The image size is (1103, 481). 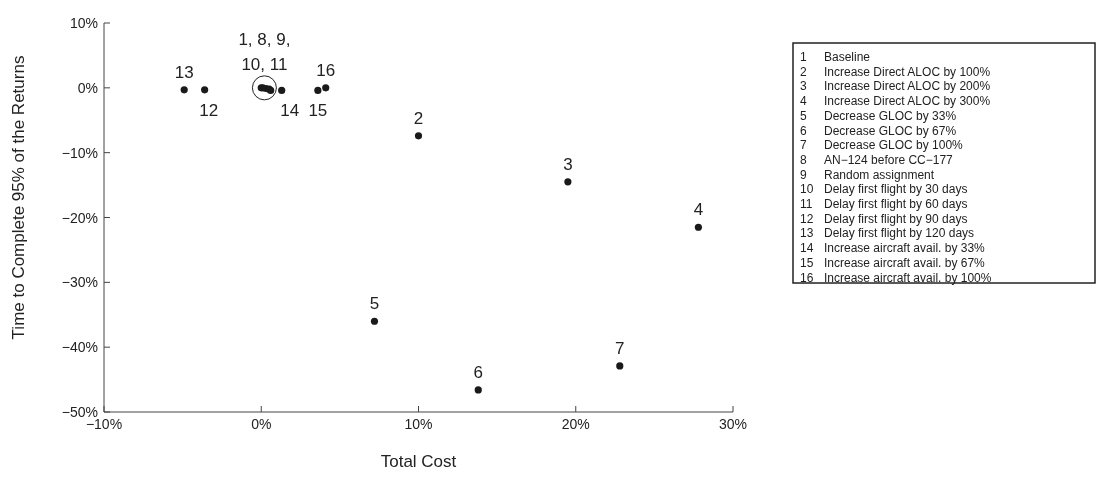 What do you see at coordinates (568, 164) in the screenshot?
I see `annotation: 3` at bounding box center [568, 164].